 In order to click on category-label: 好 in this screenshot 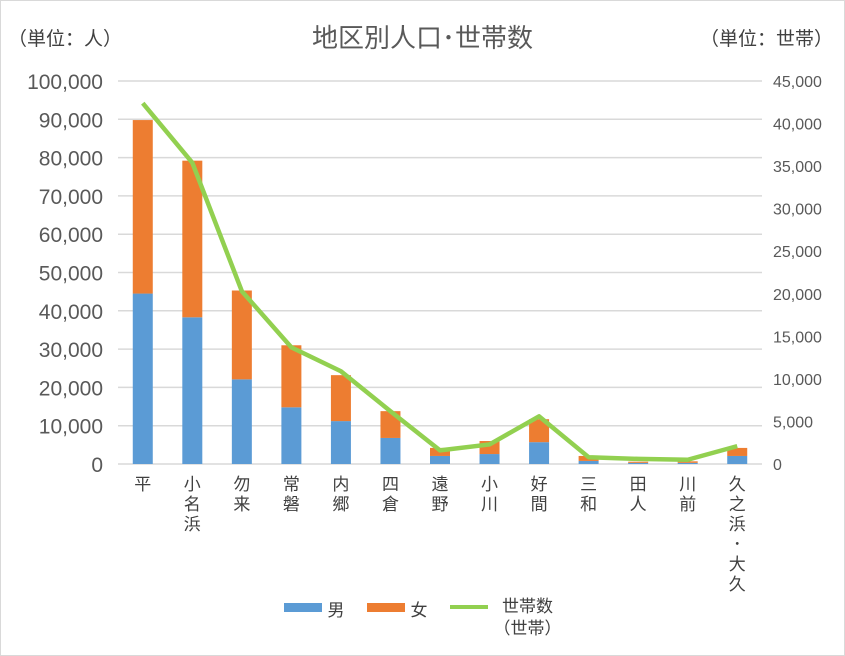, I will do `click(539, 485)`.